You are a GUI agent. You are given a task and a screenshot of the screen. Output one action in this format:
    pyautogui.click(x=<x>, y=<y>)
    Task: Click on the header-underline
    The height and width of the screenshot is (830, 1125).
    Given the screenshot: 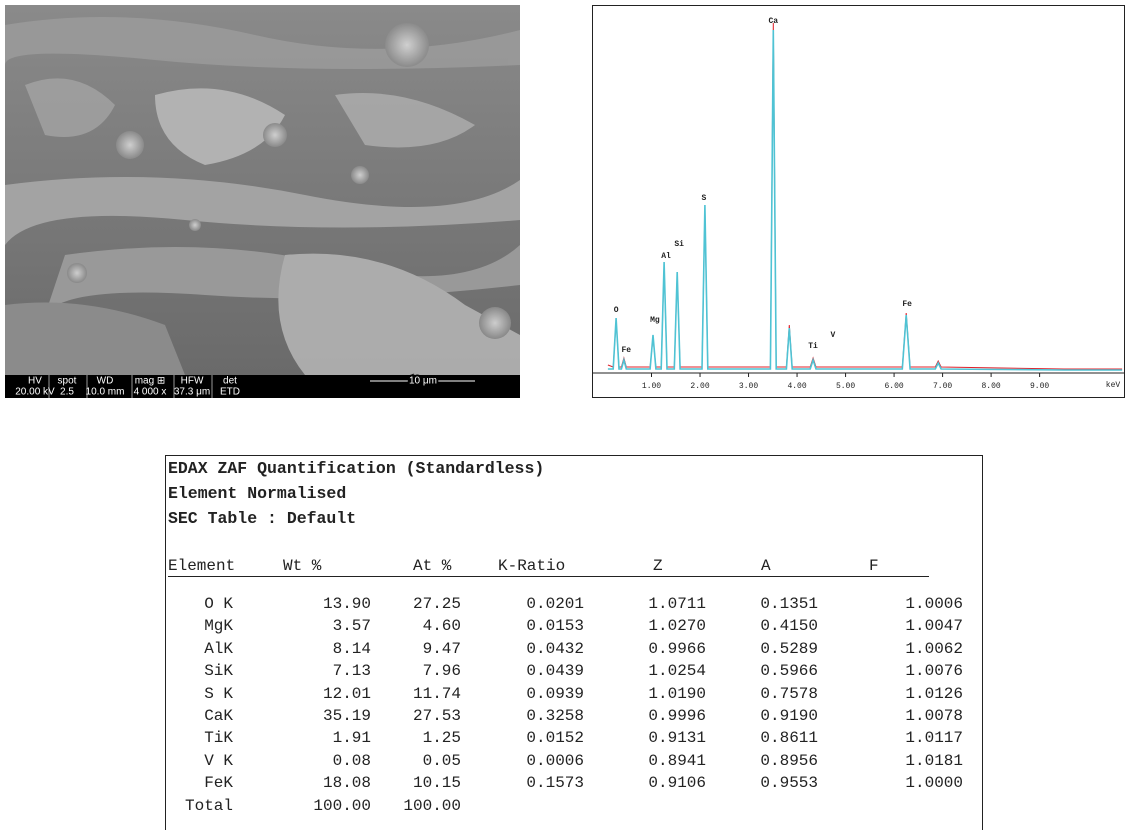 What is the action you would take?
    pyautogui.click(x=548, y=576)
    